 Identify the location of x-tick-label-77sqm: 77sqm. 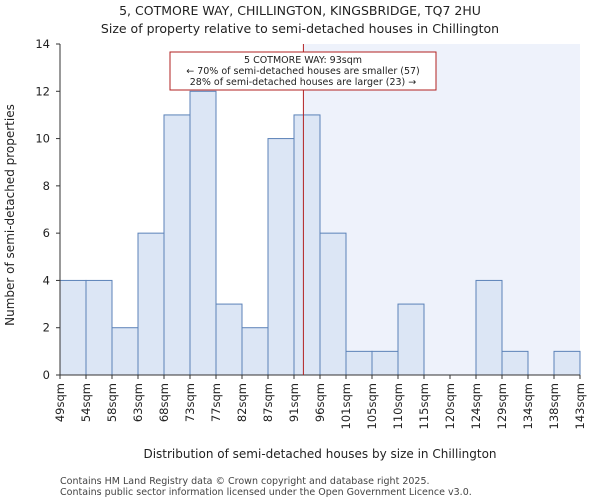
(216, 402).